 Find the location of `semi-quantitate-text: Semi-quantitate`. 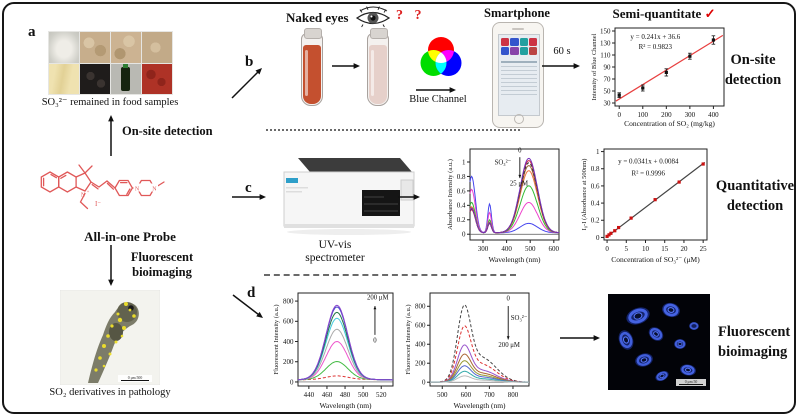

semi-quantitate-text: Semi-quantitate is located at coordinates (657, 13).